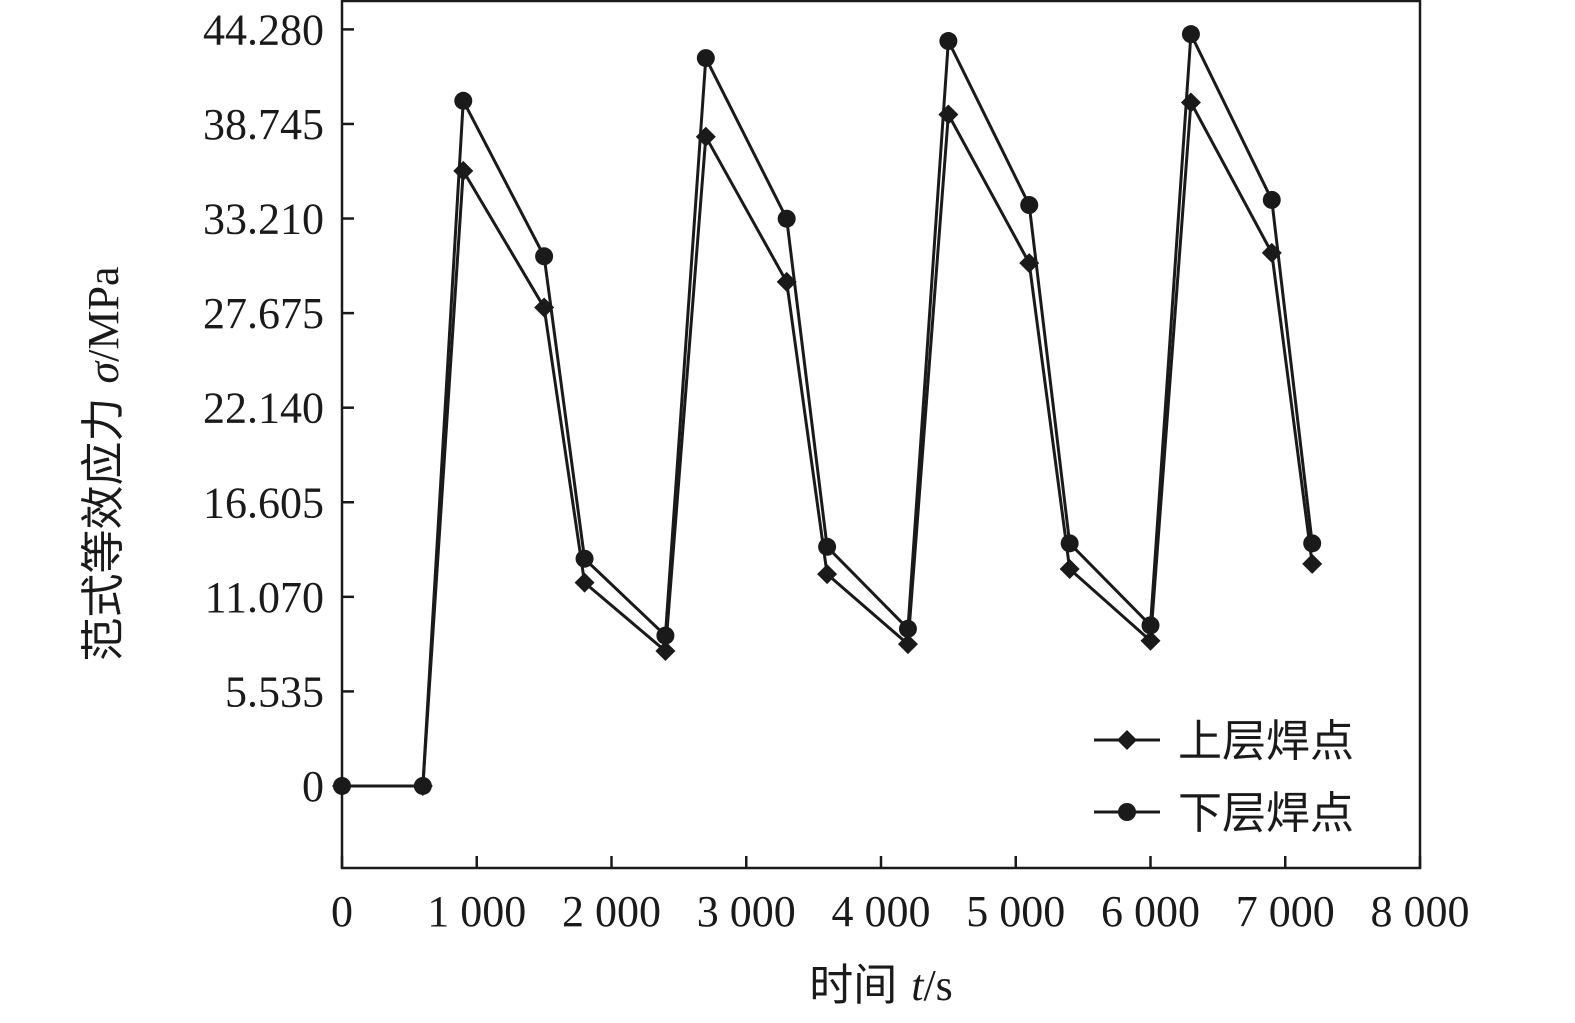 The width and height of the screenshot is (1575, 1023). I want to click on x-axis-title: 时间 t/s, so click(881, 985).